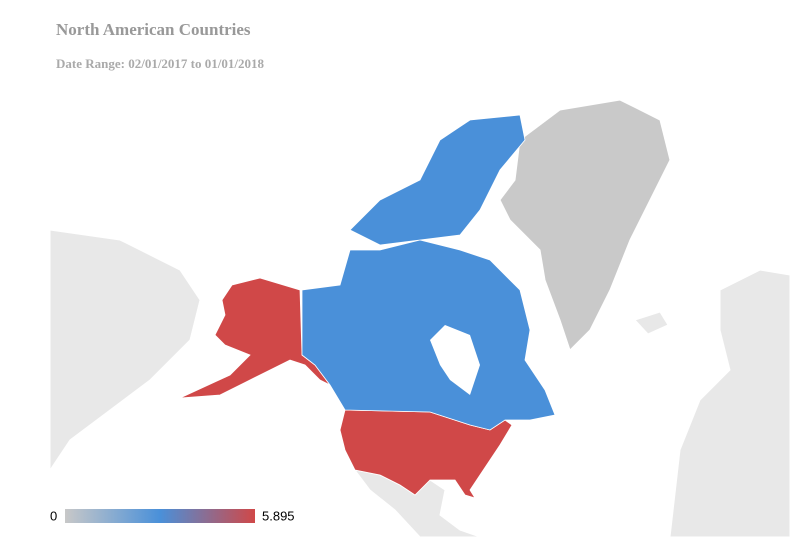 This screenshot has width=803, height=537. What do you see at coordinates (125, 350) in the screenshot?
I see `asia-land` at bounding box center [125, 350].